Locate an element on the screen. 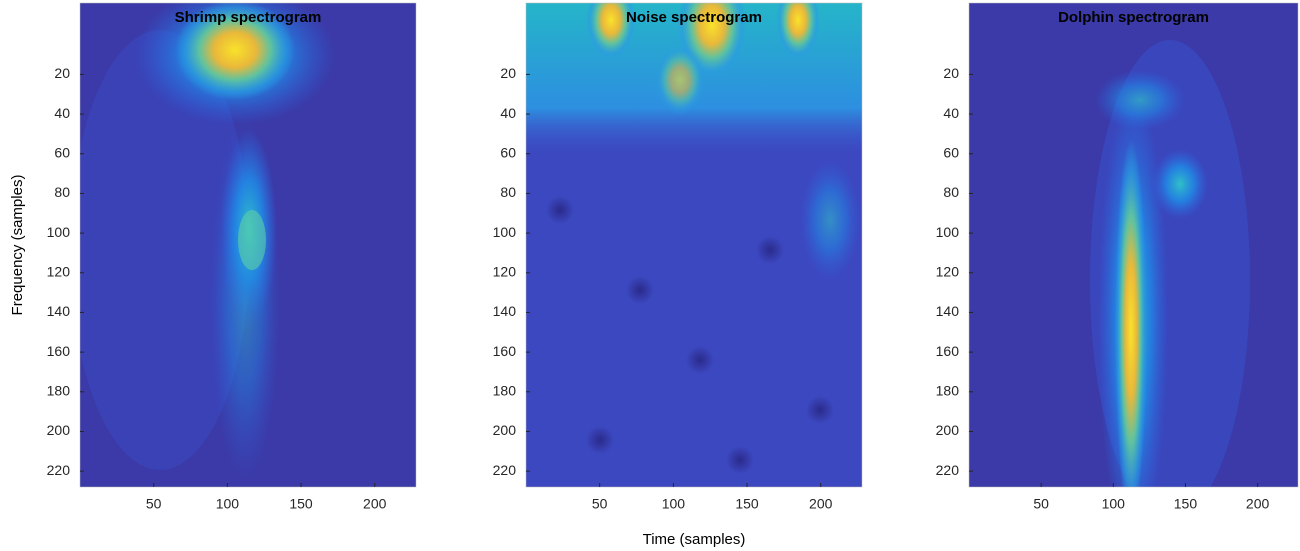 The image size is (1300, 551). panel-title: Noise spectrogram is located at coordinates (694, 17).